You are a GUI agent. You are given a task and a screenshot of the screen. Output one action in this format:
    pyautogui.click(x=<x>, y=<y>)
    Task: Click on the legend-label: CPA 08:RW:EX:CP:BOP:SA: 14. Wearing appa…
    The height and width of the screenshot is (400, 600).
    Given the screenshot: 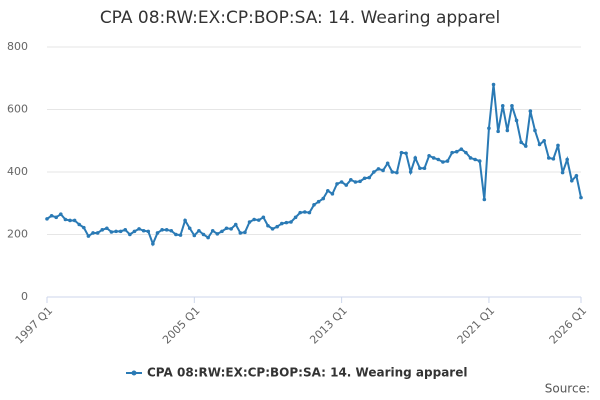 What is the action you would take?
    pyautogui.click(x=307, y=373)
    